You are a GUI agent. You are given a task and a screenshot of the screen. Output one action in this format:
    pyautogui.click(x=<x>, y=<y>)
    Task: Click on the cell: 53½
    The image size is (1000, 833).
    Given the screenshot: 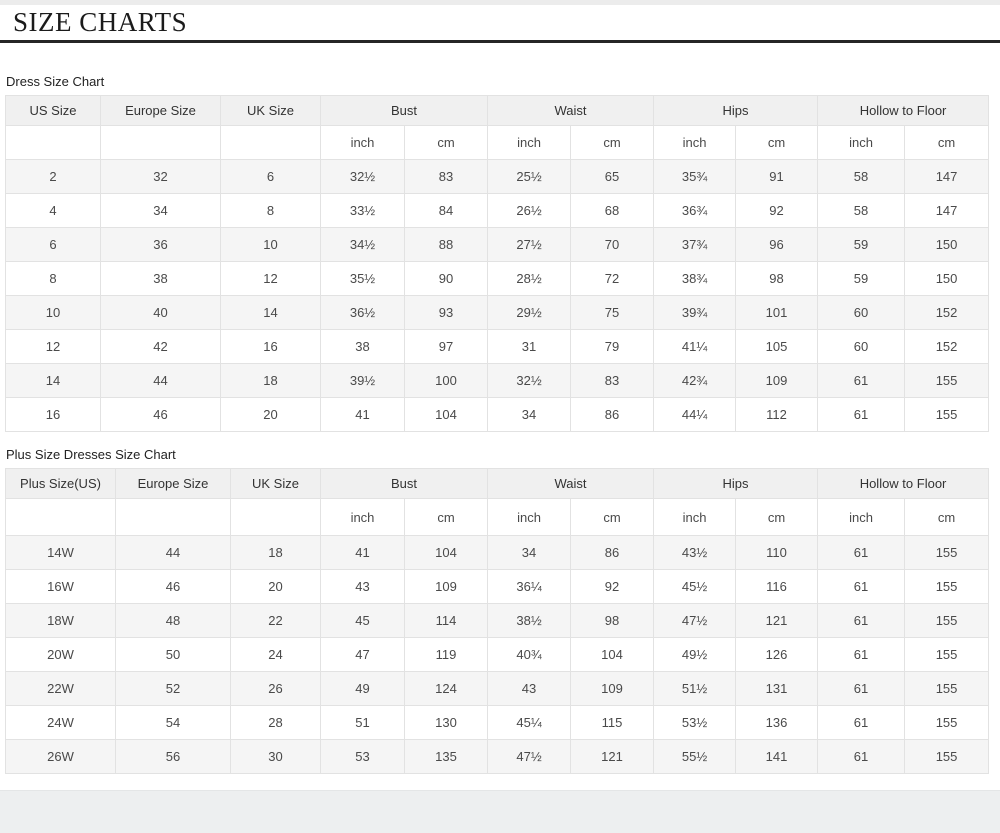 What is the action you would take?
    pyautogui.click(x=695, y=722)
    